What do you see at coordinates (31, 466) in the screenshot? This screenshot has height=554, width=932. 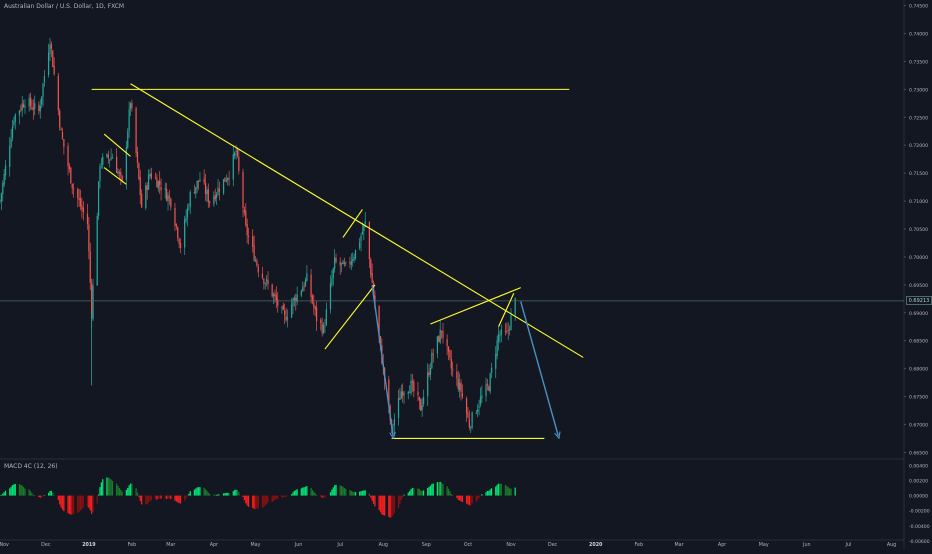 I see `macd-indicator-label: MACD 4C (12, 26)` at bounding box center [31, 466].